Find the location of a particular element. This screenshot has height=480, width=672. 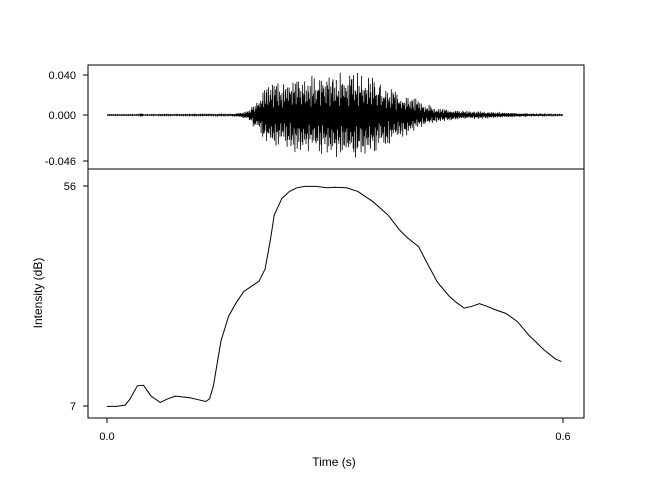

waveform-y-axis: 0.040 0.000 -0.046 is located at coordinates (66, 119).